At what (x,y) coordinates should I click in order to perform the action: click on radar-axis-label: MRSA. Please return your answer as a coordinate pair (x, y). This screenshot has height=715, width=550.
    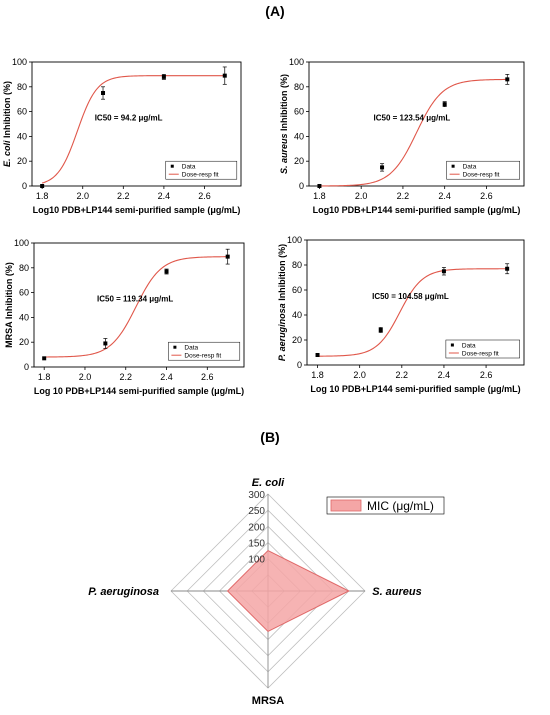
    Looking at the image, I should click on (268, 701).